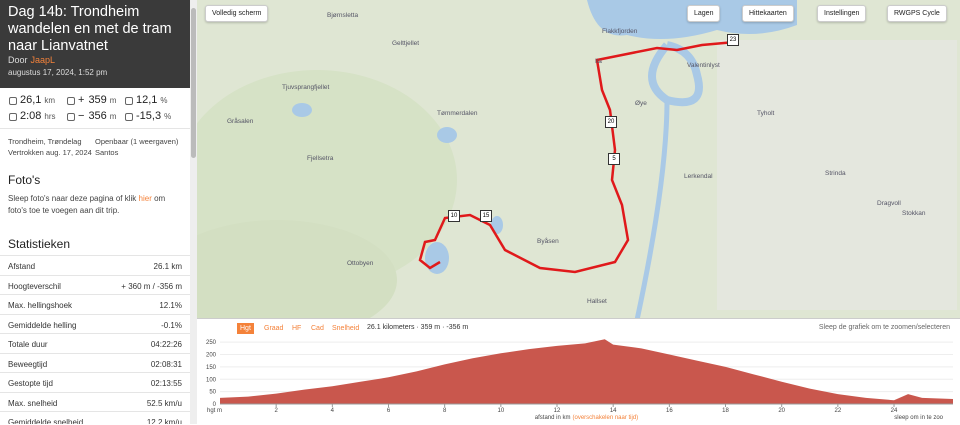 The image size is (960, 425). Describe the element at coordinates (894, 411) in the screenshot. I see `x-tick-label: 24` at that location.